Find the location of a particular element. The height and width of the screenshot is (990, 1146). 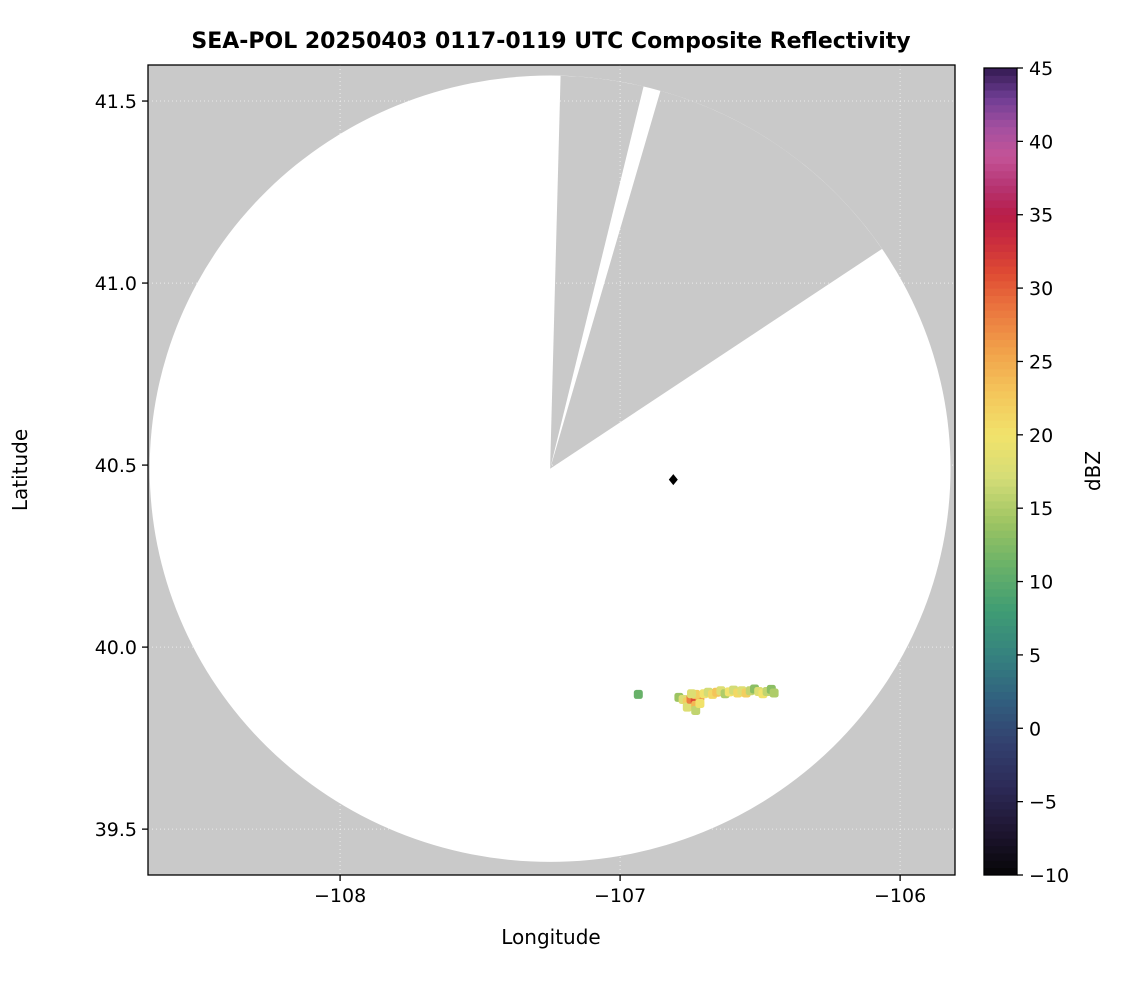

y-tick-label: 40.0 is located at coordinates (116, 648).